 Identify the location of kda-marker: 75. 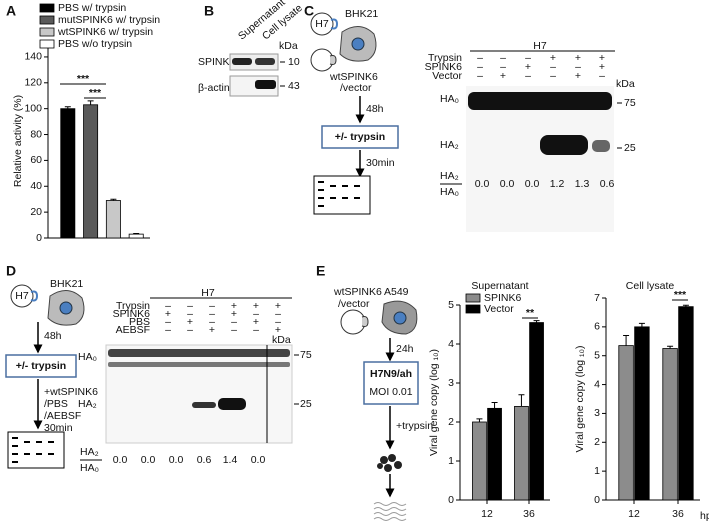
(306, 355).